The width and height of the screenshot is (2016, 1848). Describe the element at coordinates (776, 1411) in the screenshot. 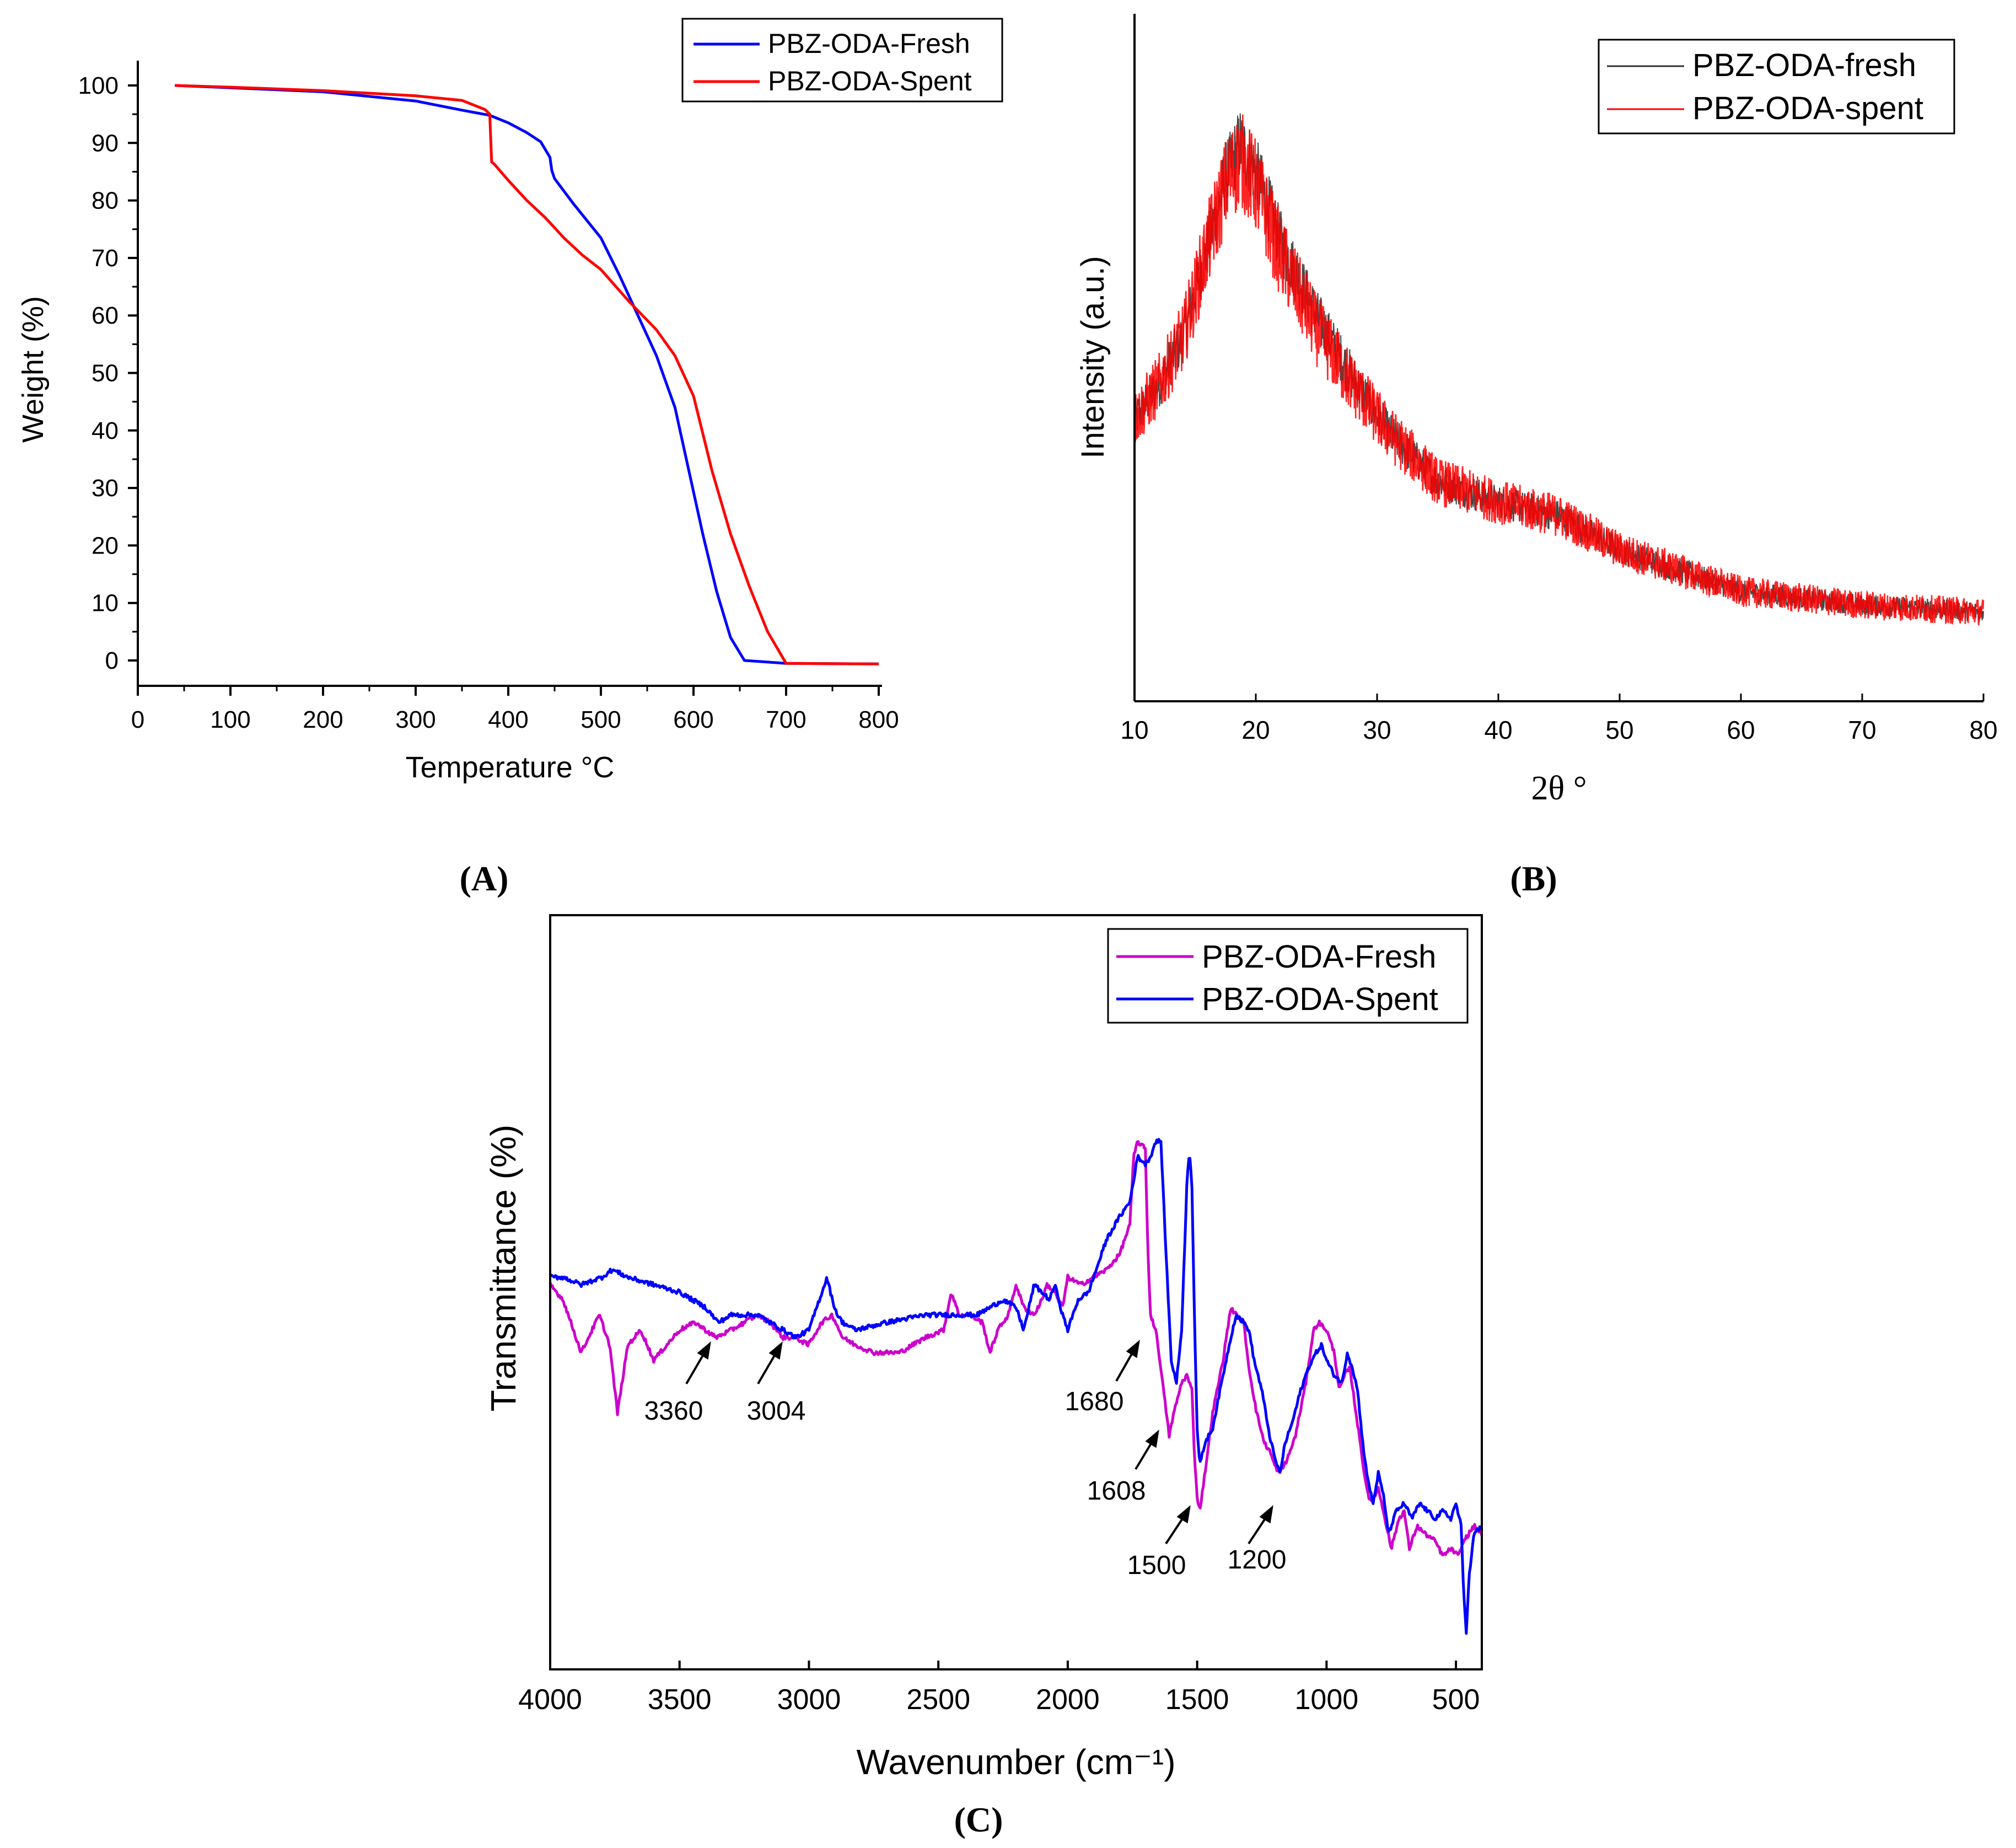

I see `annotation-label-3004: 3004` at that location.